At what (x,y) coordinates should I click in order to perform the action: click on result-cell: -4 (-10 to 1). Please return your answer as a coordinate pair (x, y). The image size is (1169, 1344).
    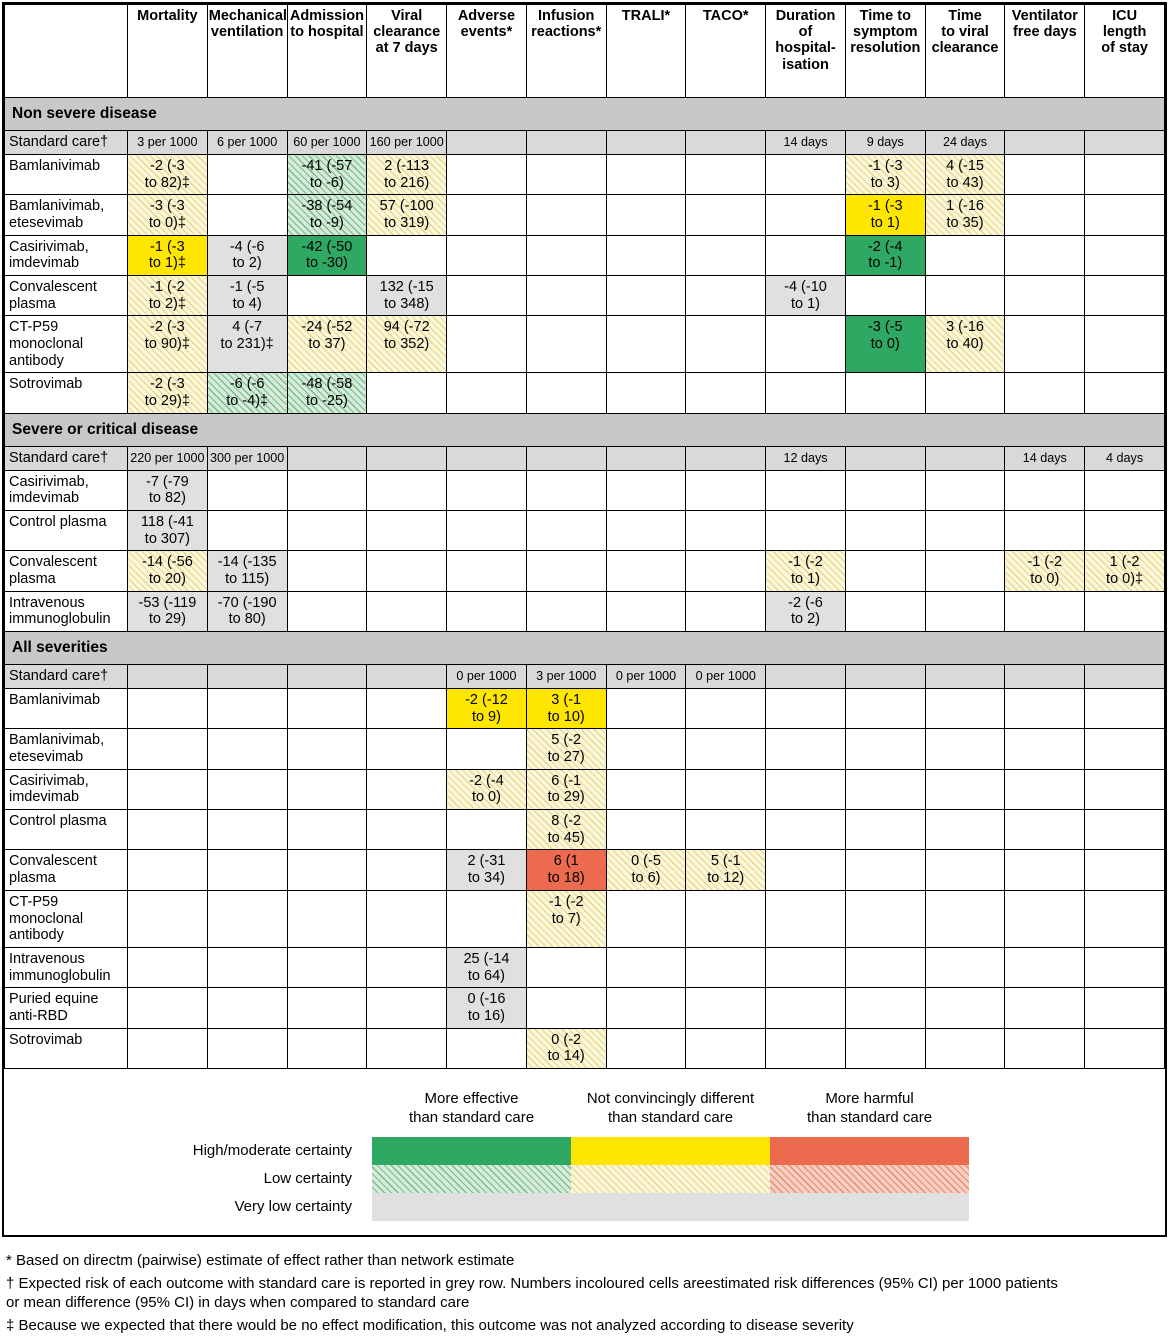
    Looking at the image, I should click on (805, 296).